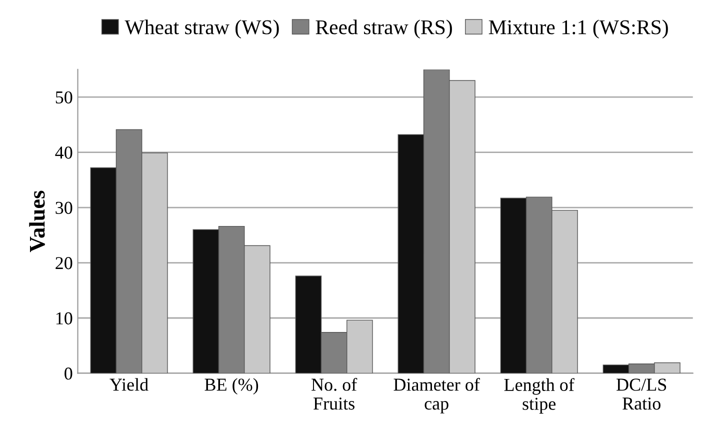 The width and height of the screenshot is (707, 434). What do you see at coordinates (578, 29) in the screenshot?
I see `legend-label: Mixture 1:1 (WS:RS)` at bounding box center [578, 29].